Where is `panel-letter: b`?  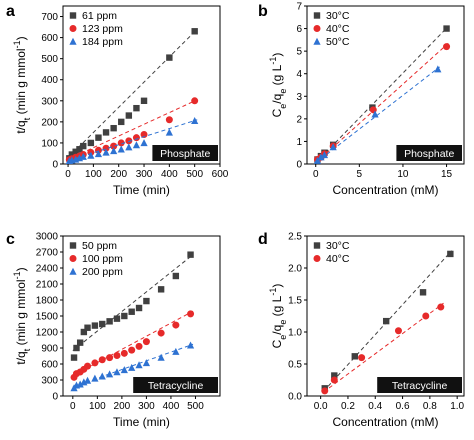
panel-letter: b is located at coordinates (263, 11).